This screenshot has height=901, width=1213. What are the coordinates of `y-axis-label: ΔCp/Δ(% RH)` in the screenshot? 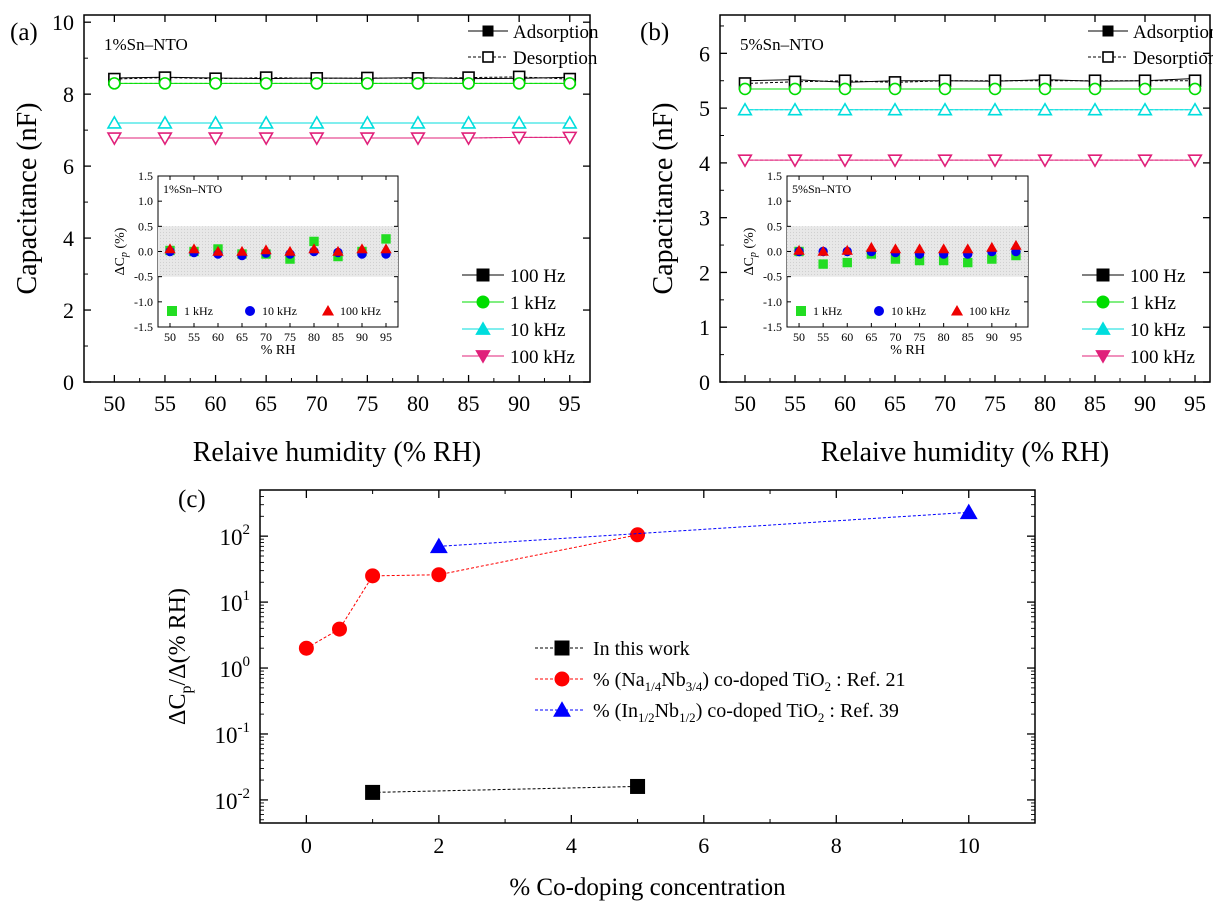 It's located at (180, 656).